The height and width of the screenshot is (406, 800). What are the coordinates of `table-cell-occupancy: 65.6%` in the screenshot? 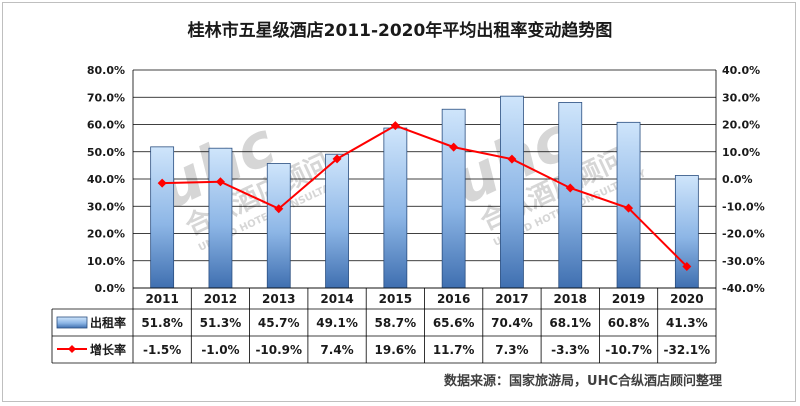 It's located at (454, 323).